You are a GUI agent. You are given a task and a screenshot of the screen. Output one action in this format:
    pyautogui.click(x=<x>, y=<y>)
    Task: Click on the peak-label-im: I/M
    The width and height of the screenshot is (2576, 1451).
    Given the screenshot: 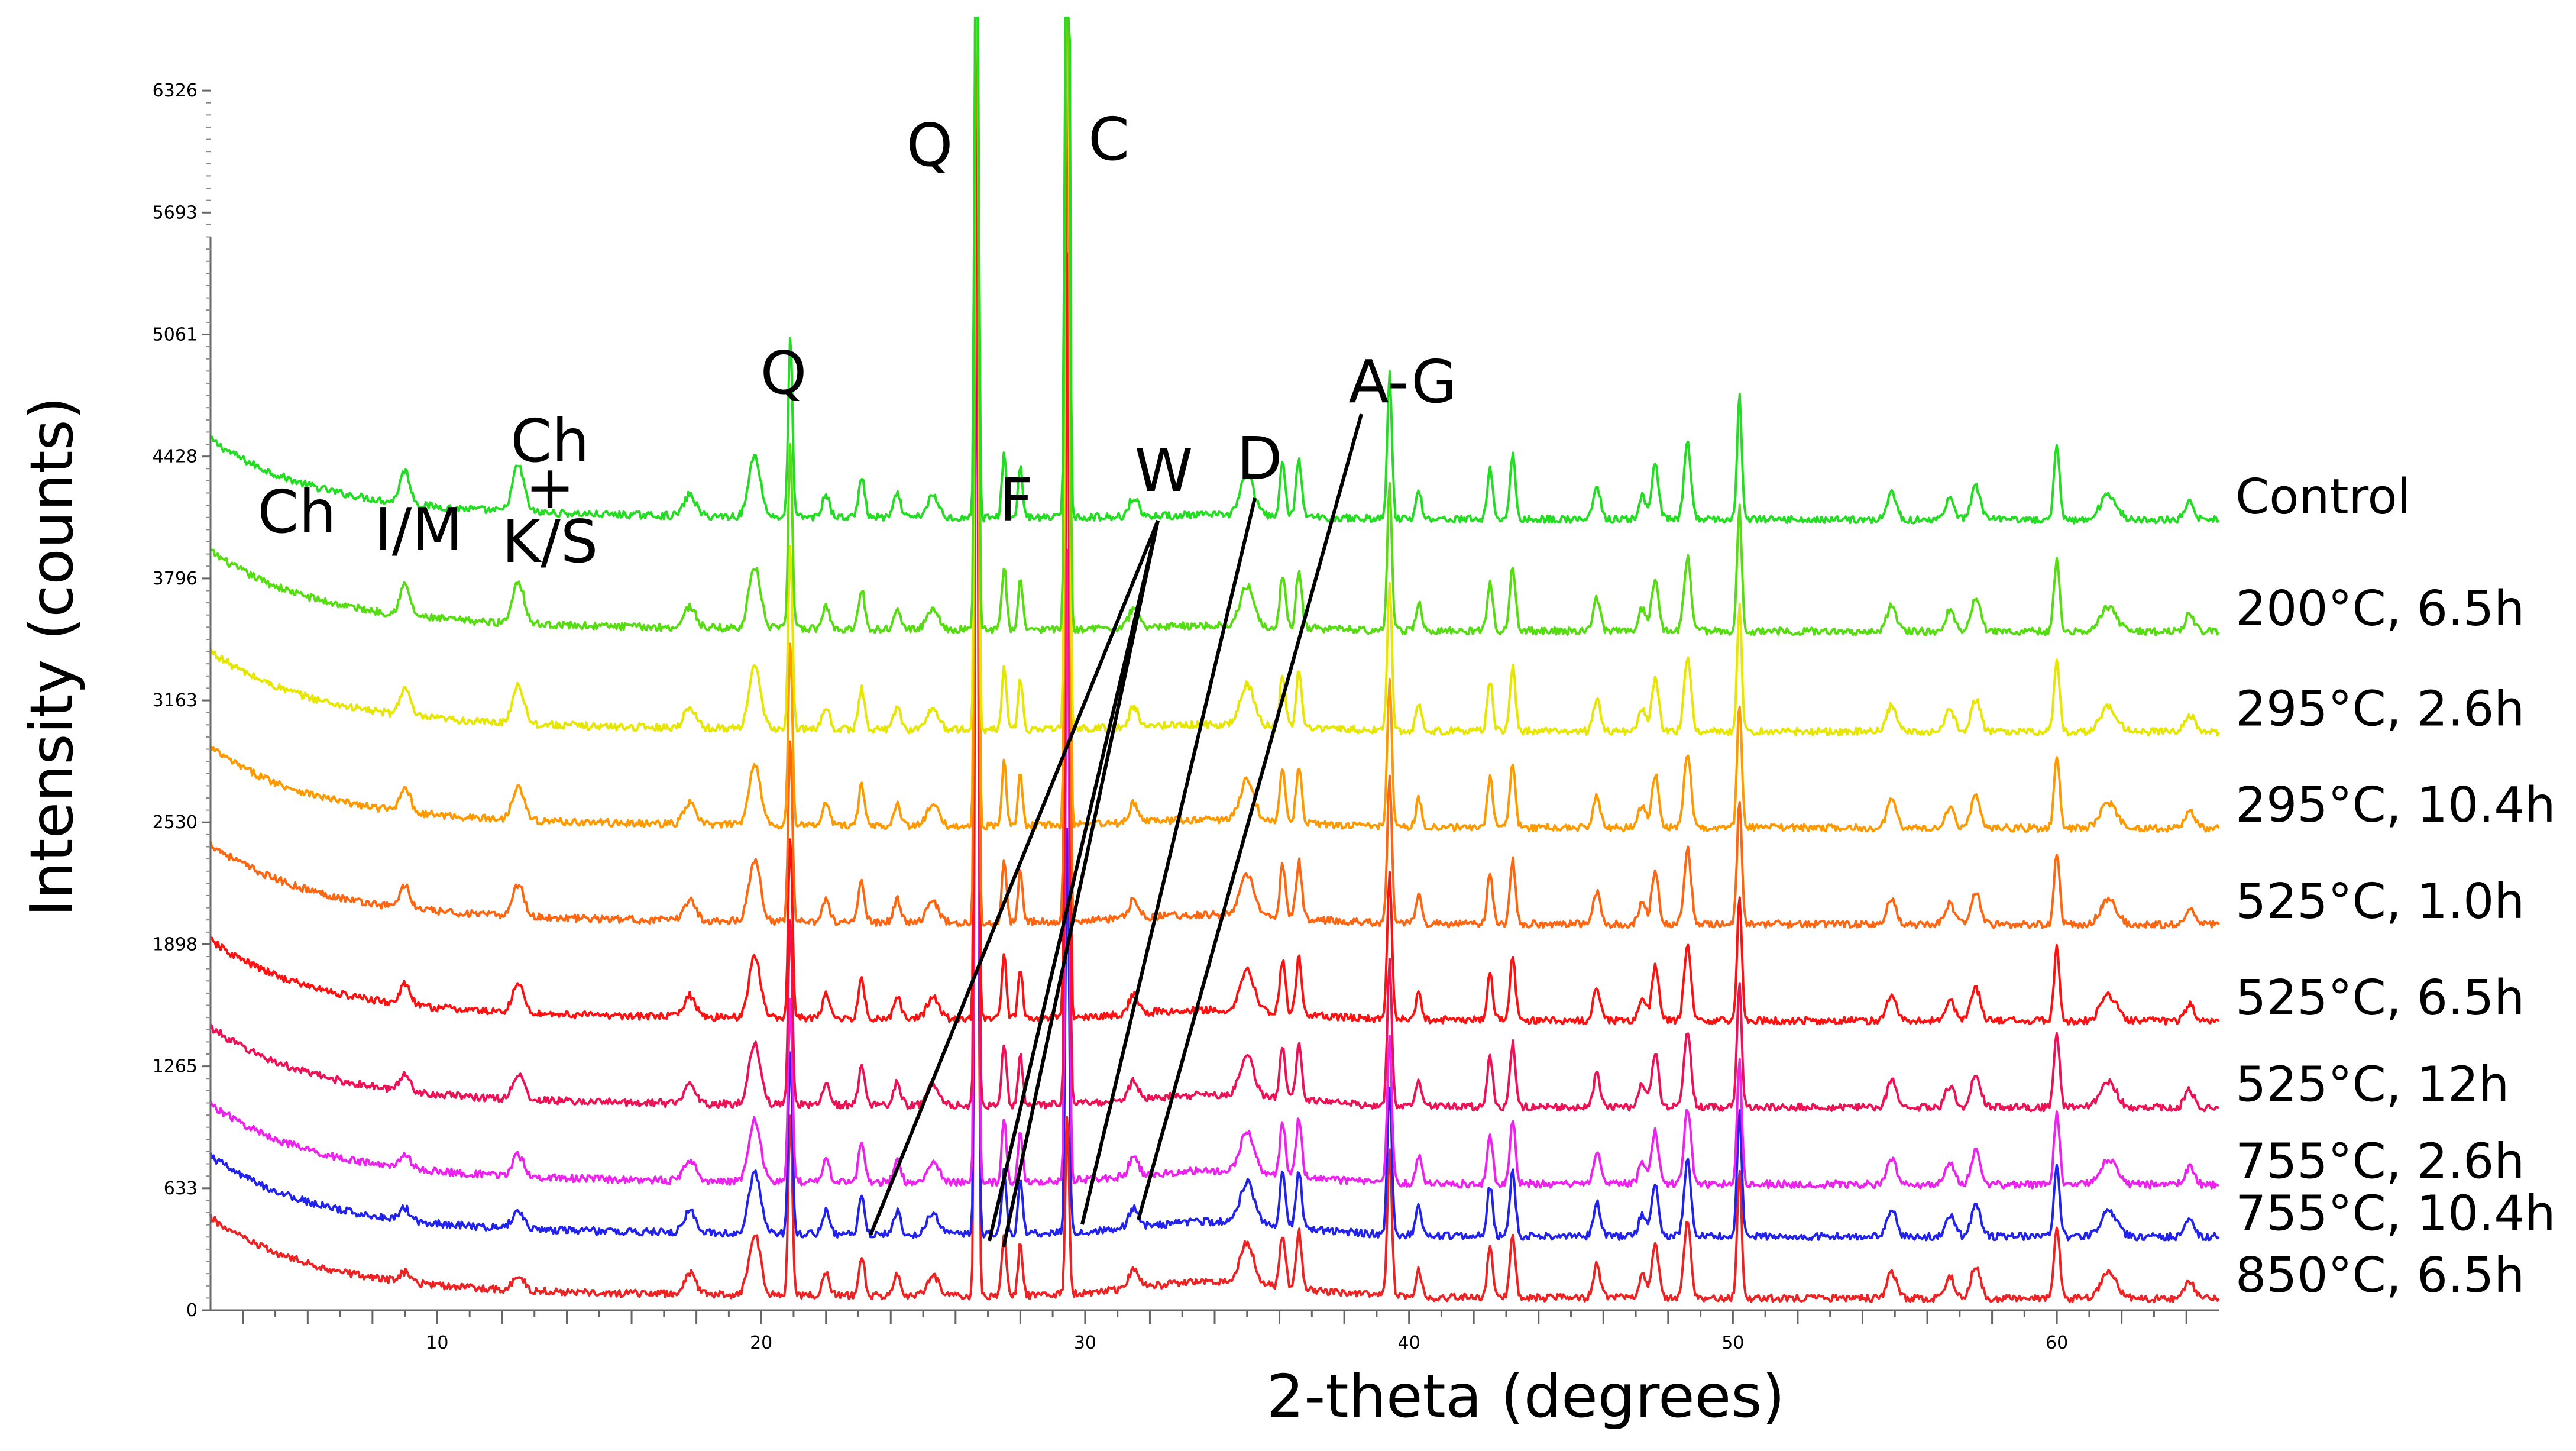 What is the action you would take?
    pyautogui.click(x=418, y=529)
    